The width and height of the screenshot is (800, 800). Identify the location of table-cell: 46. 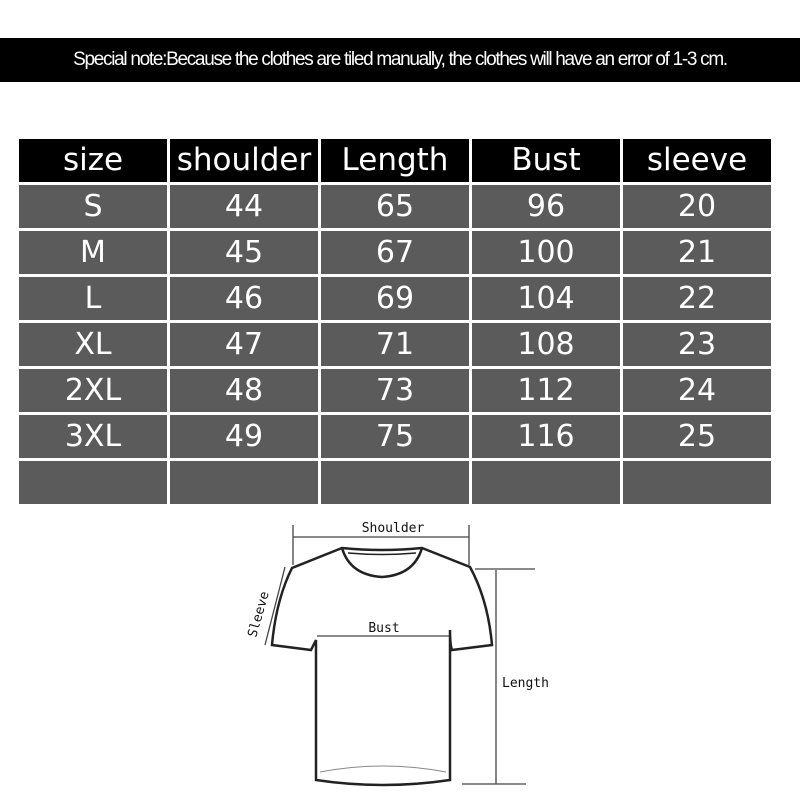
(244, 298).